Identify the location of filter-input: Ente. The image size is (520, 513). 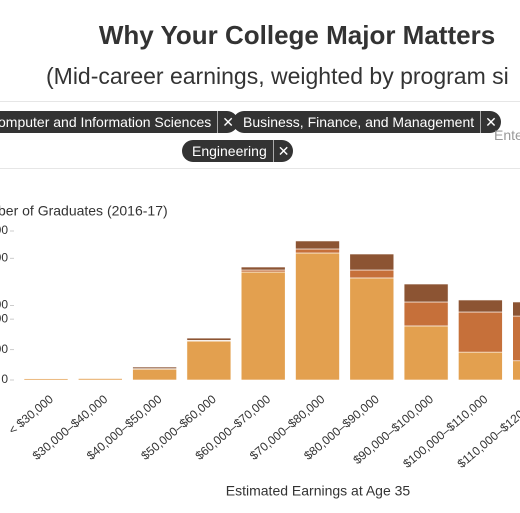
(507, 135).